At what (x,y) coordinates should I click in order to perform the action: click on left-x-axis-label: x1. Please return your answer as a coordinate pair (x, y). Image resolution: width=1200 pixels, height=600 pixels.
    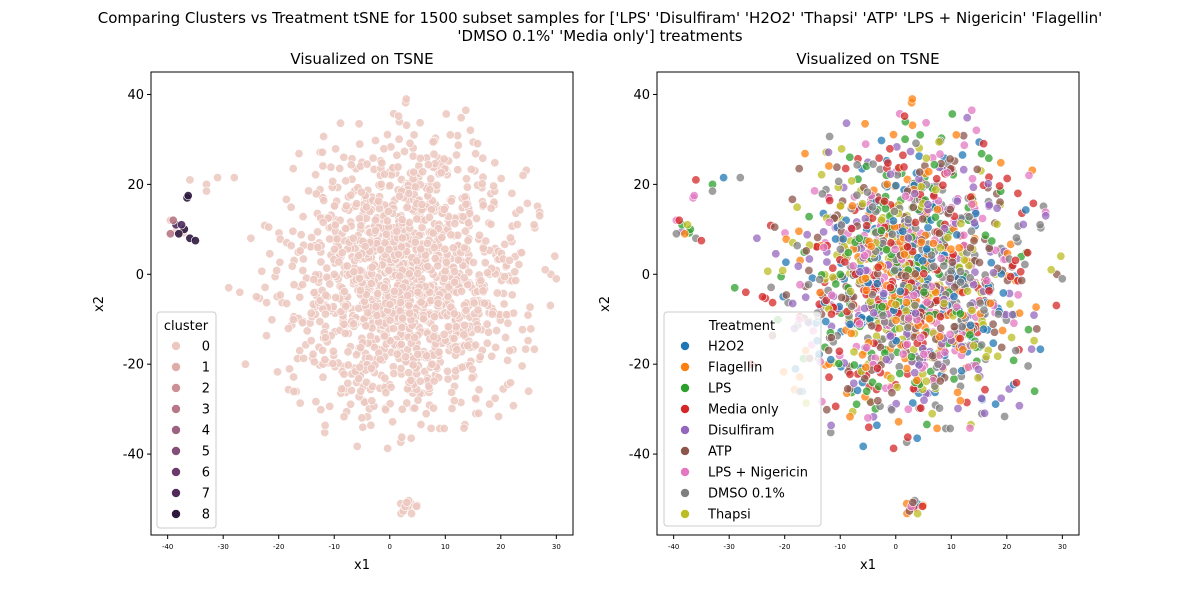
    Looking at the image, I should click on (362, 565).